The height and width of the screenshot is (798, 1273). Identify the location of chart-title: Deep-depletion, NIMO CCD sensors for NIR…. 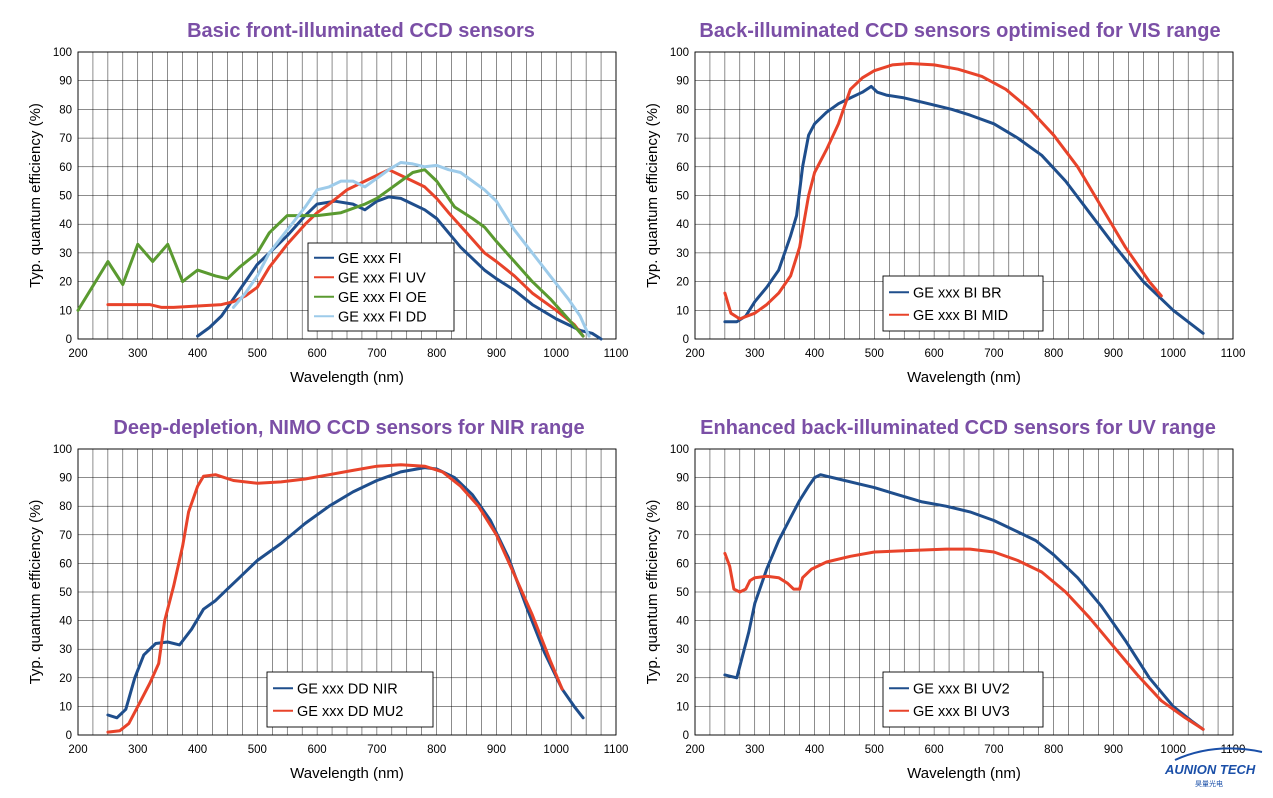
(348, 428).